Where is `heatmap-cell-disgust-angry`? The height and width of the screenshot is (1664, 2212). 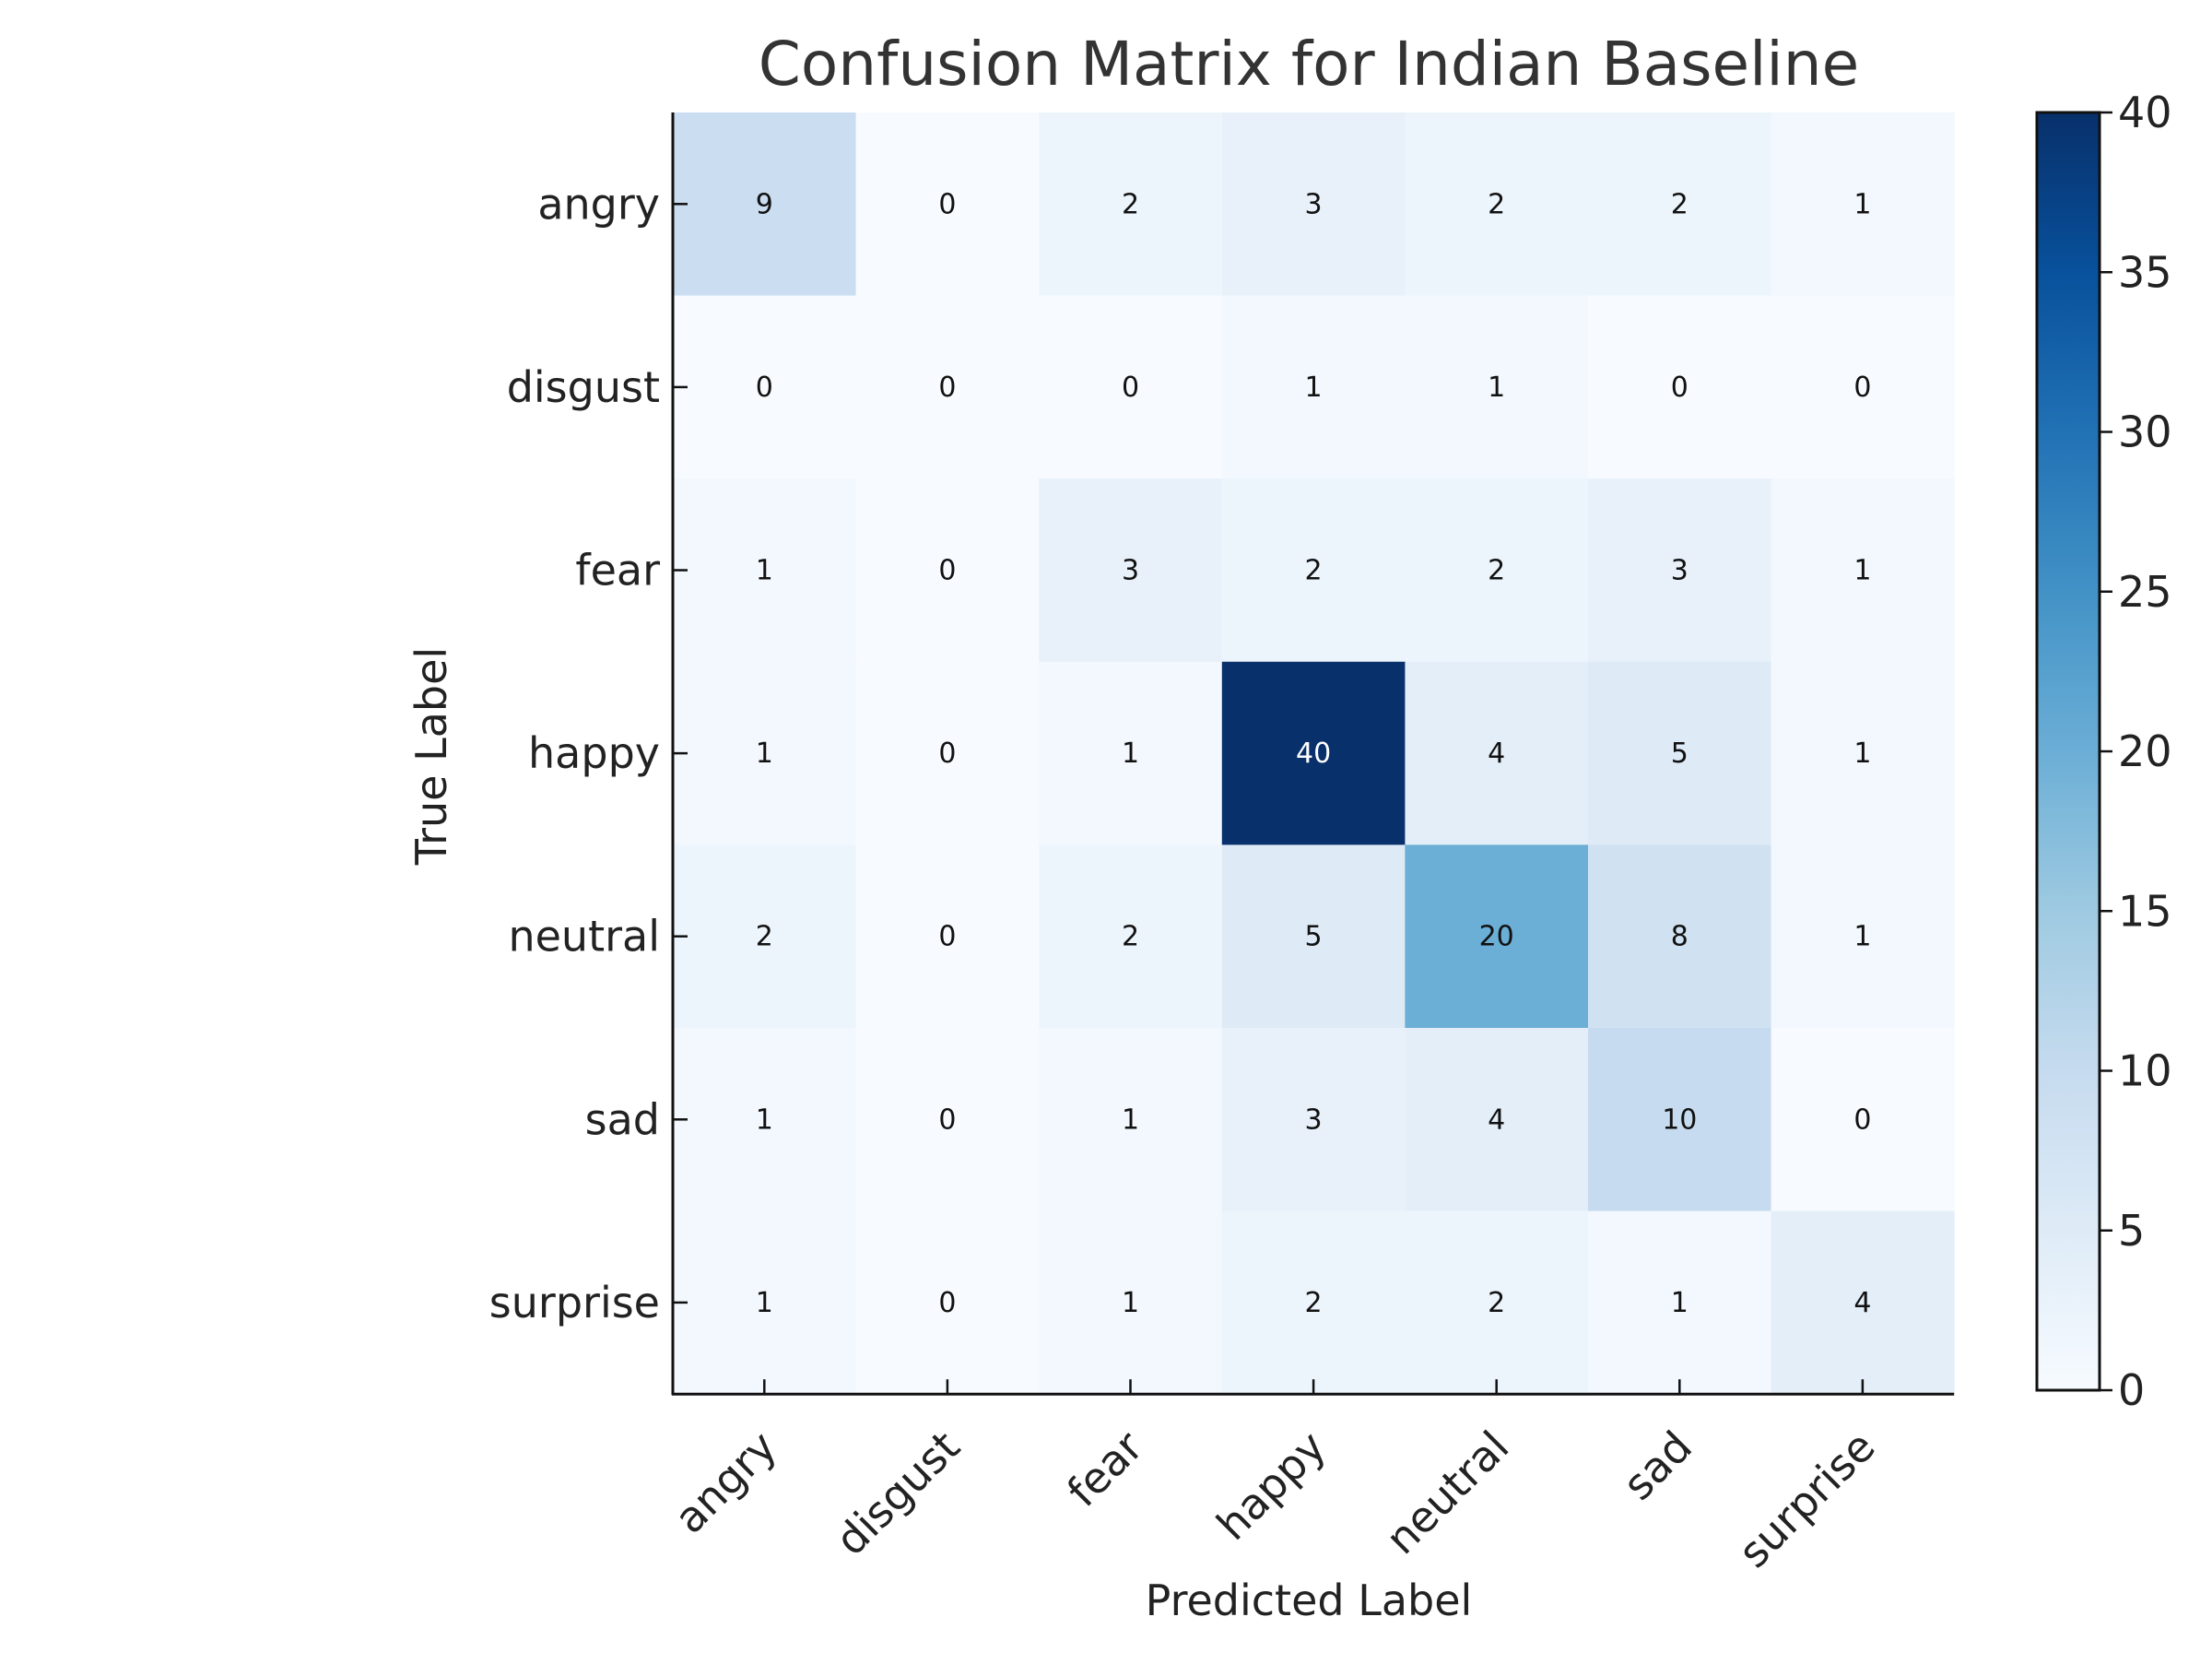
heatmap-cell-disgust-angry is located at coordinates (765, 387).